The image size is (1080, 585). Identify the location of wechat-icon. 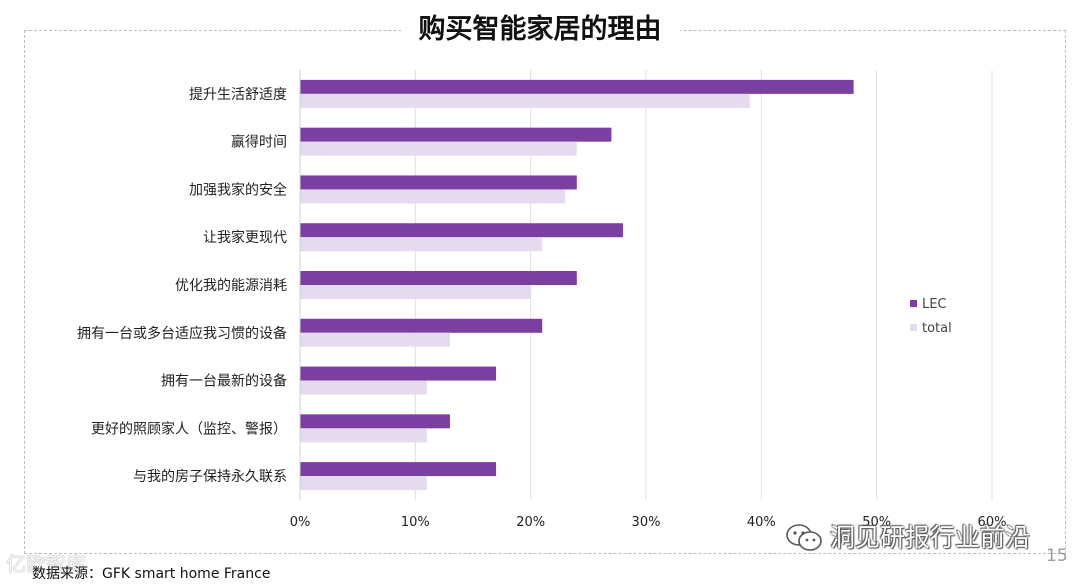
(804, 537).